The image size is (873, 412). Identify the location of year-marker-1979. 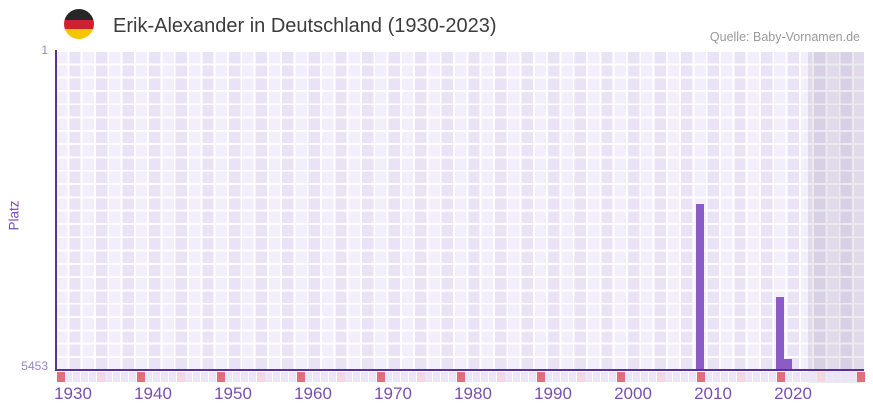
(452, 377).